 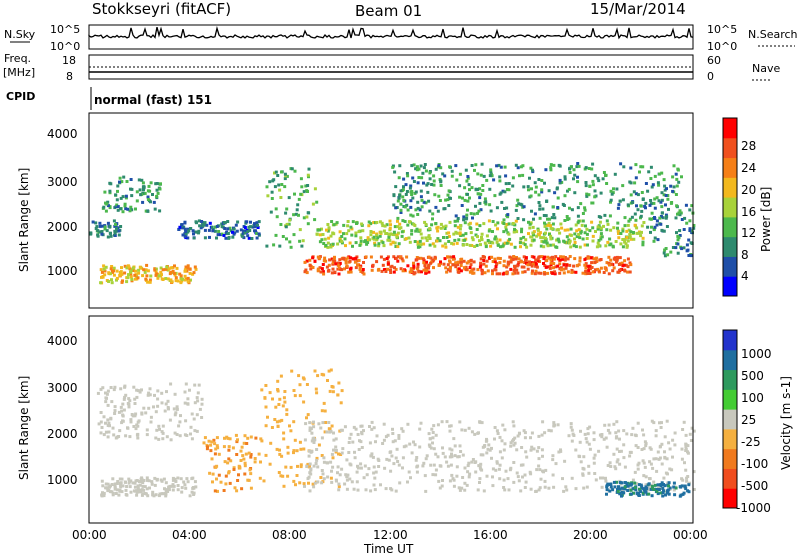 What do you see at coordinates (754, 464) in the screenshot?
I see `velocity-cbar-tick-m100: -100` at bounding box center [754, 464].